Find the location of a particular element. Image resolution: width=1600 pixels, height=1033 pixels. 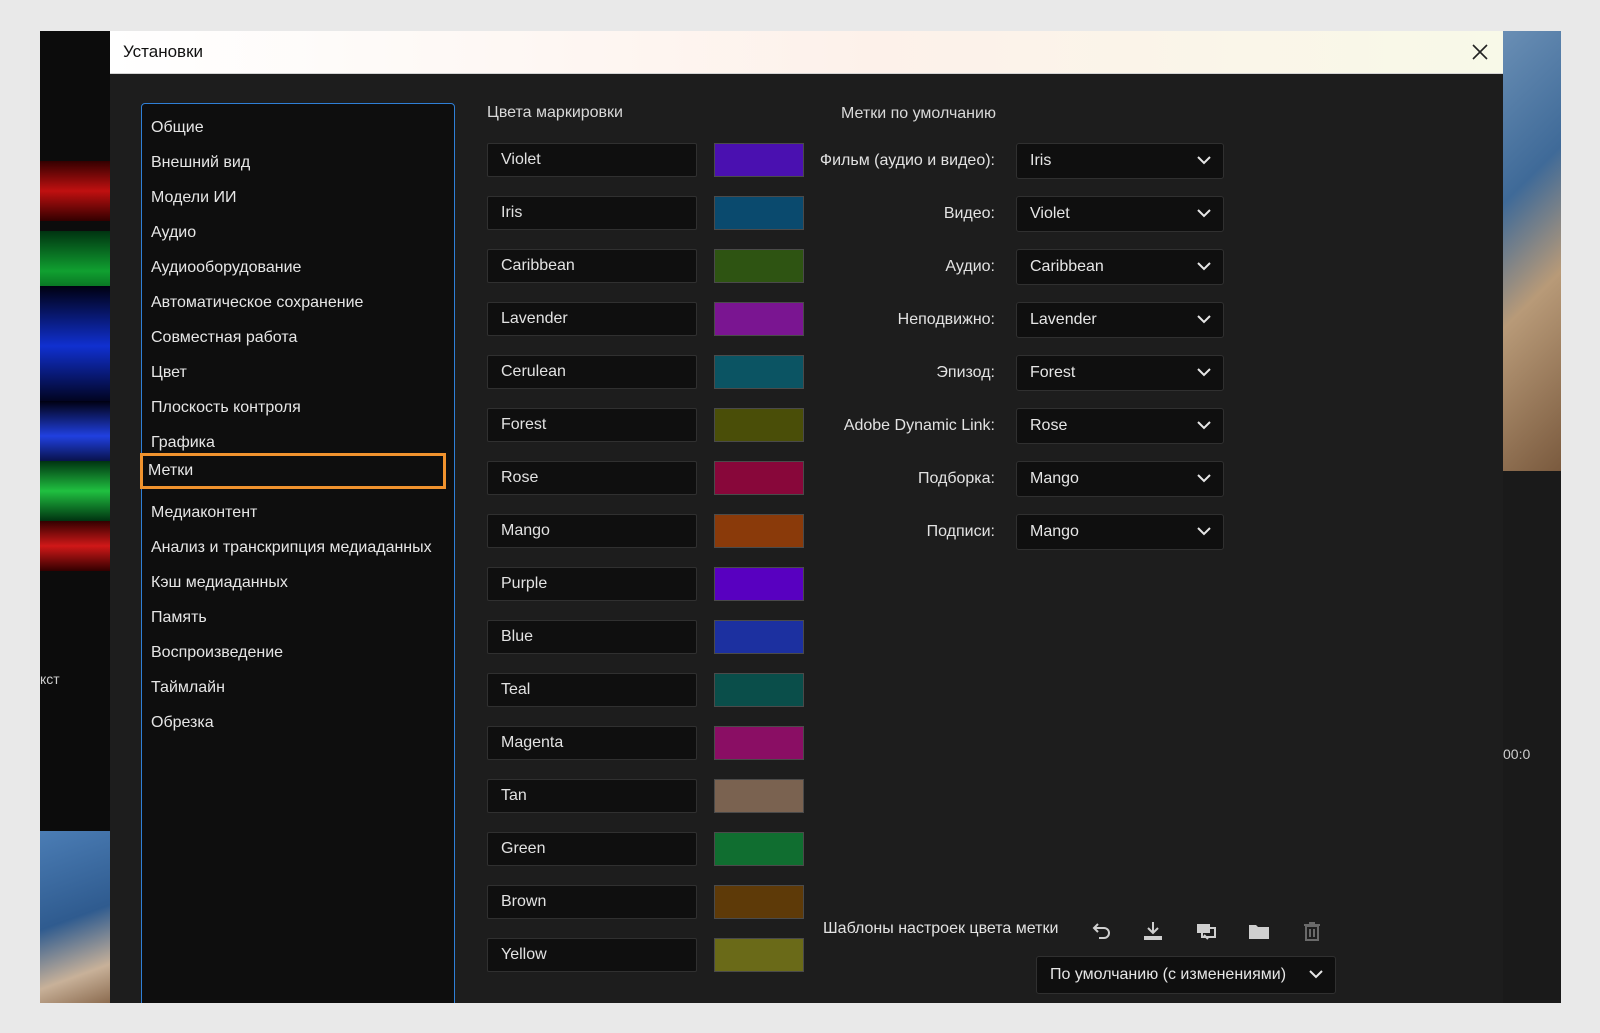

select-value: Rose is located at coordinates (1049, 425).